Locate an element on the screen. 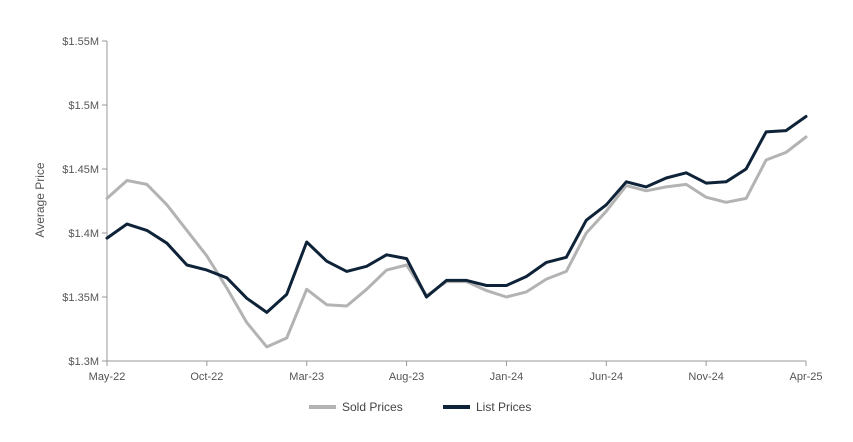 The width and height of the screenshot is (853, 442). y-tick-label: $1.4M is located at coordinates (83, 234).